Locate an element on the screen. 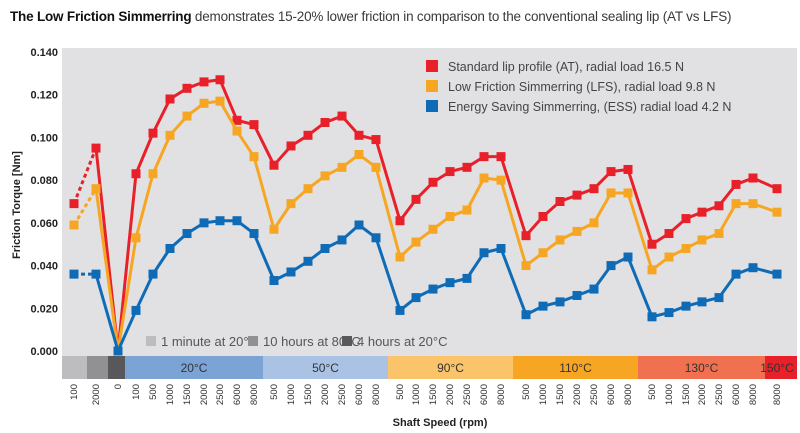  band-label: 50°C is located at coordinates (325, 368).